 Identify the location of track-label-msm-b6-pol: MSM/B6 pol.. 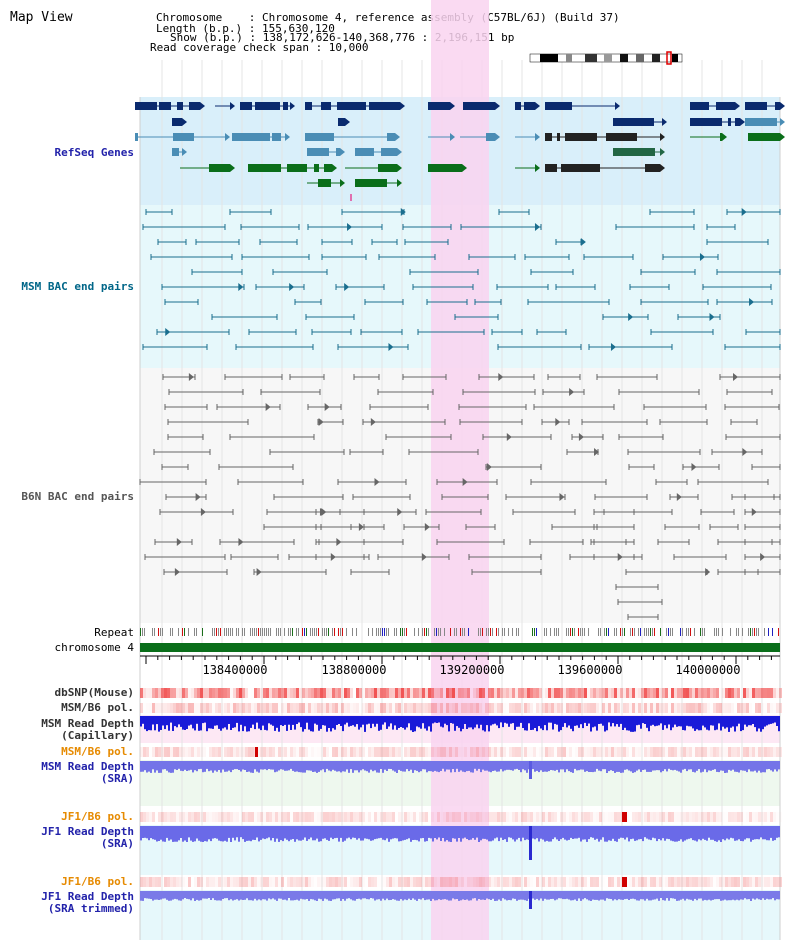
(97, 707).